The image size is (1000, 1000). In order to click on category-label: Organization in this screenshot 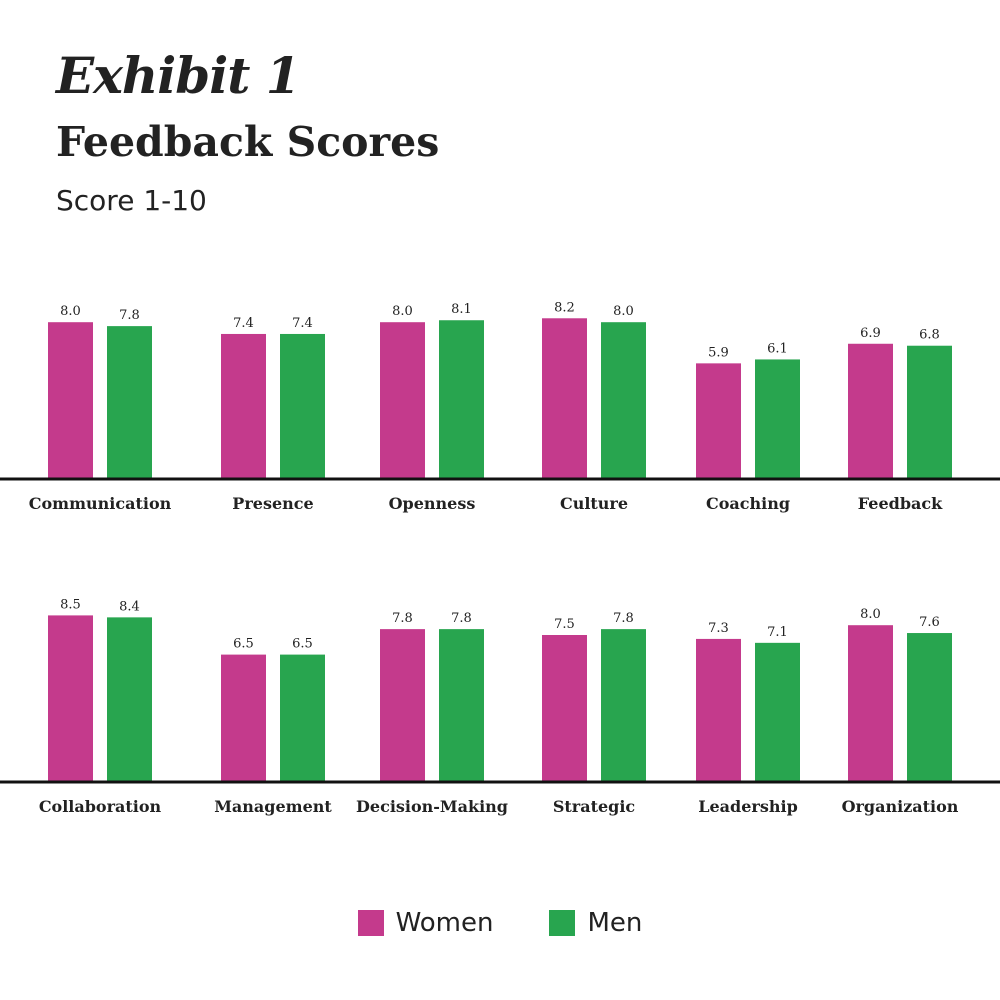, I will do `click(900, 806)`.